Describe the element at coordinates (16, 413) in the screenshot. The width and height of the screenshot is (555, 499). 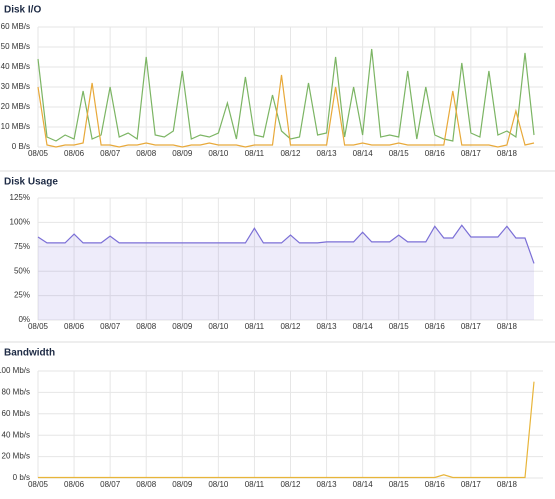
I see `y-tick-label: 60 Mb/s` at that location.